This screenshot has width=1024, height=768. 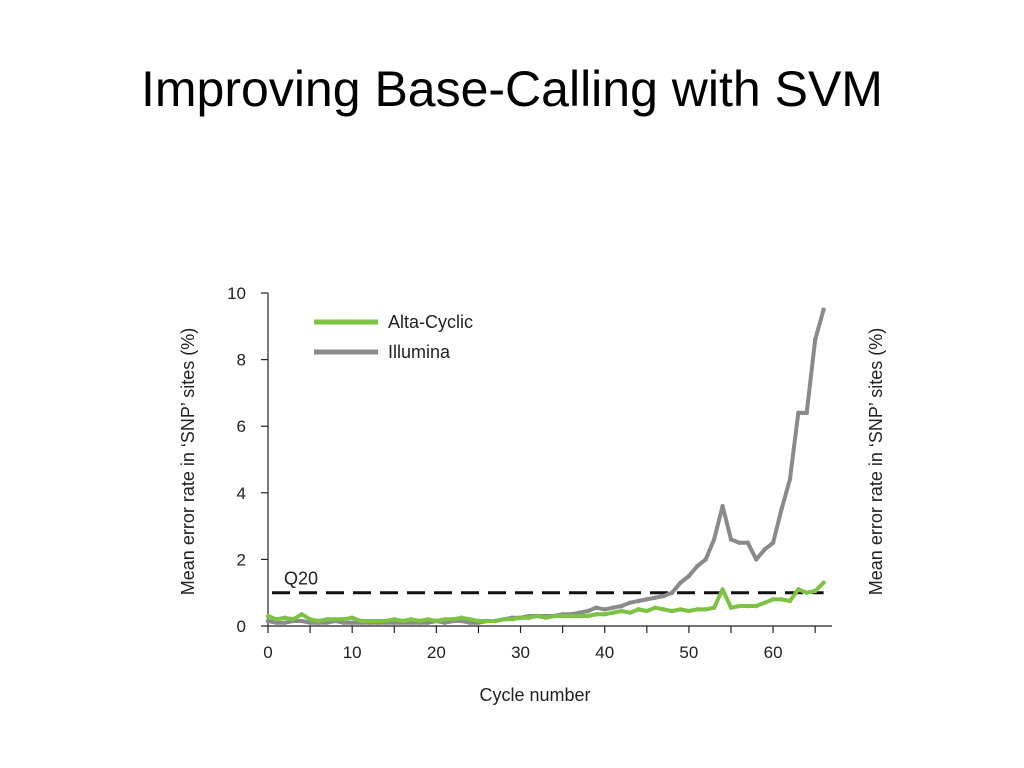 What do you see at coordinates (773, 652) in the screenshot?
I see `x-tick-label: 60` at bounding box center [773, 652].